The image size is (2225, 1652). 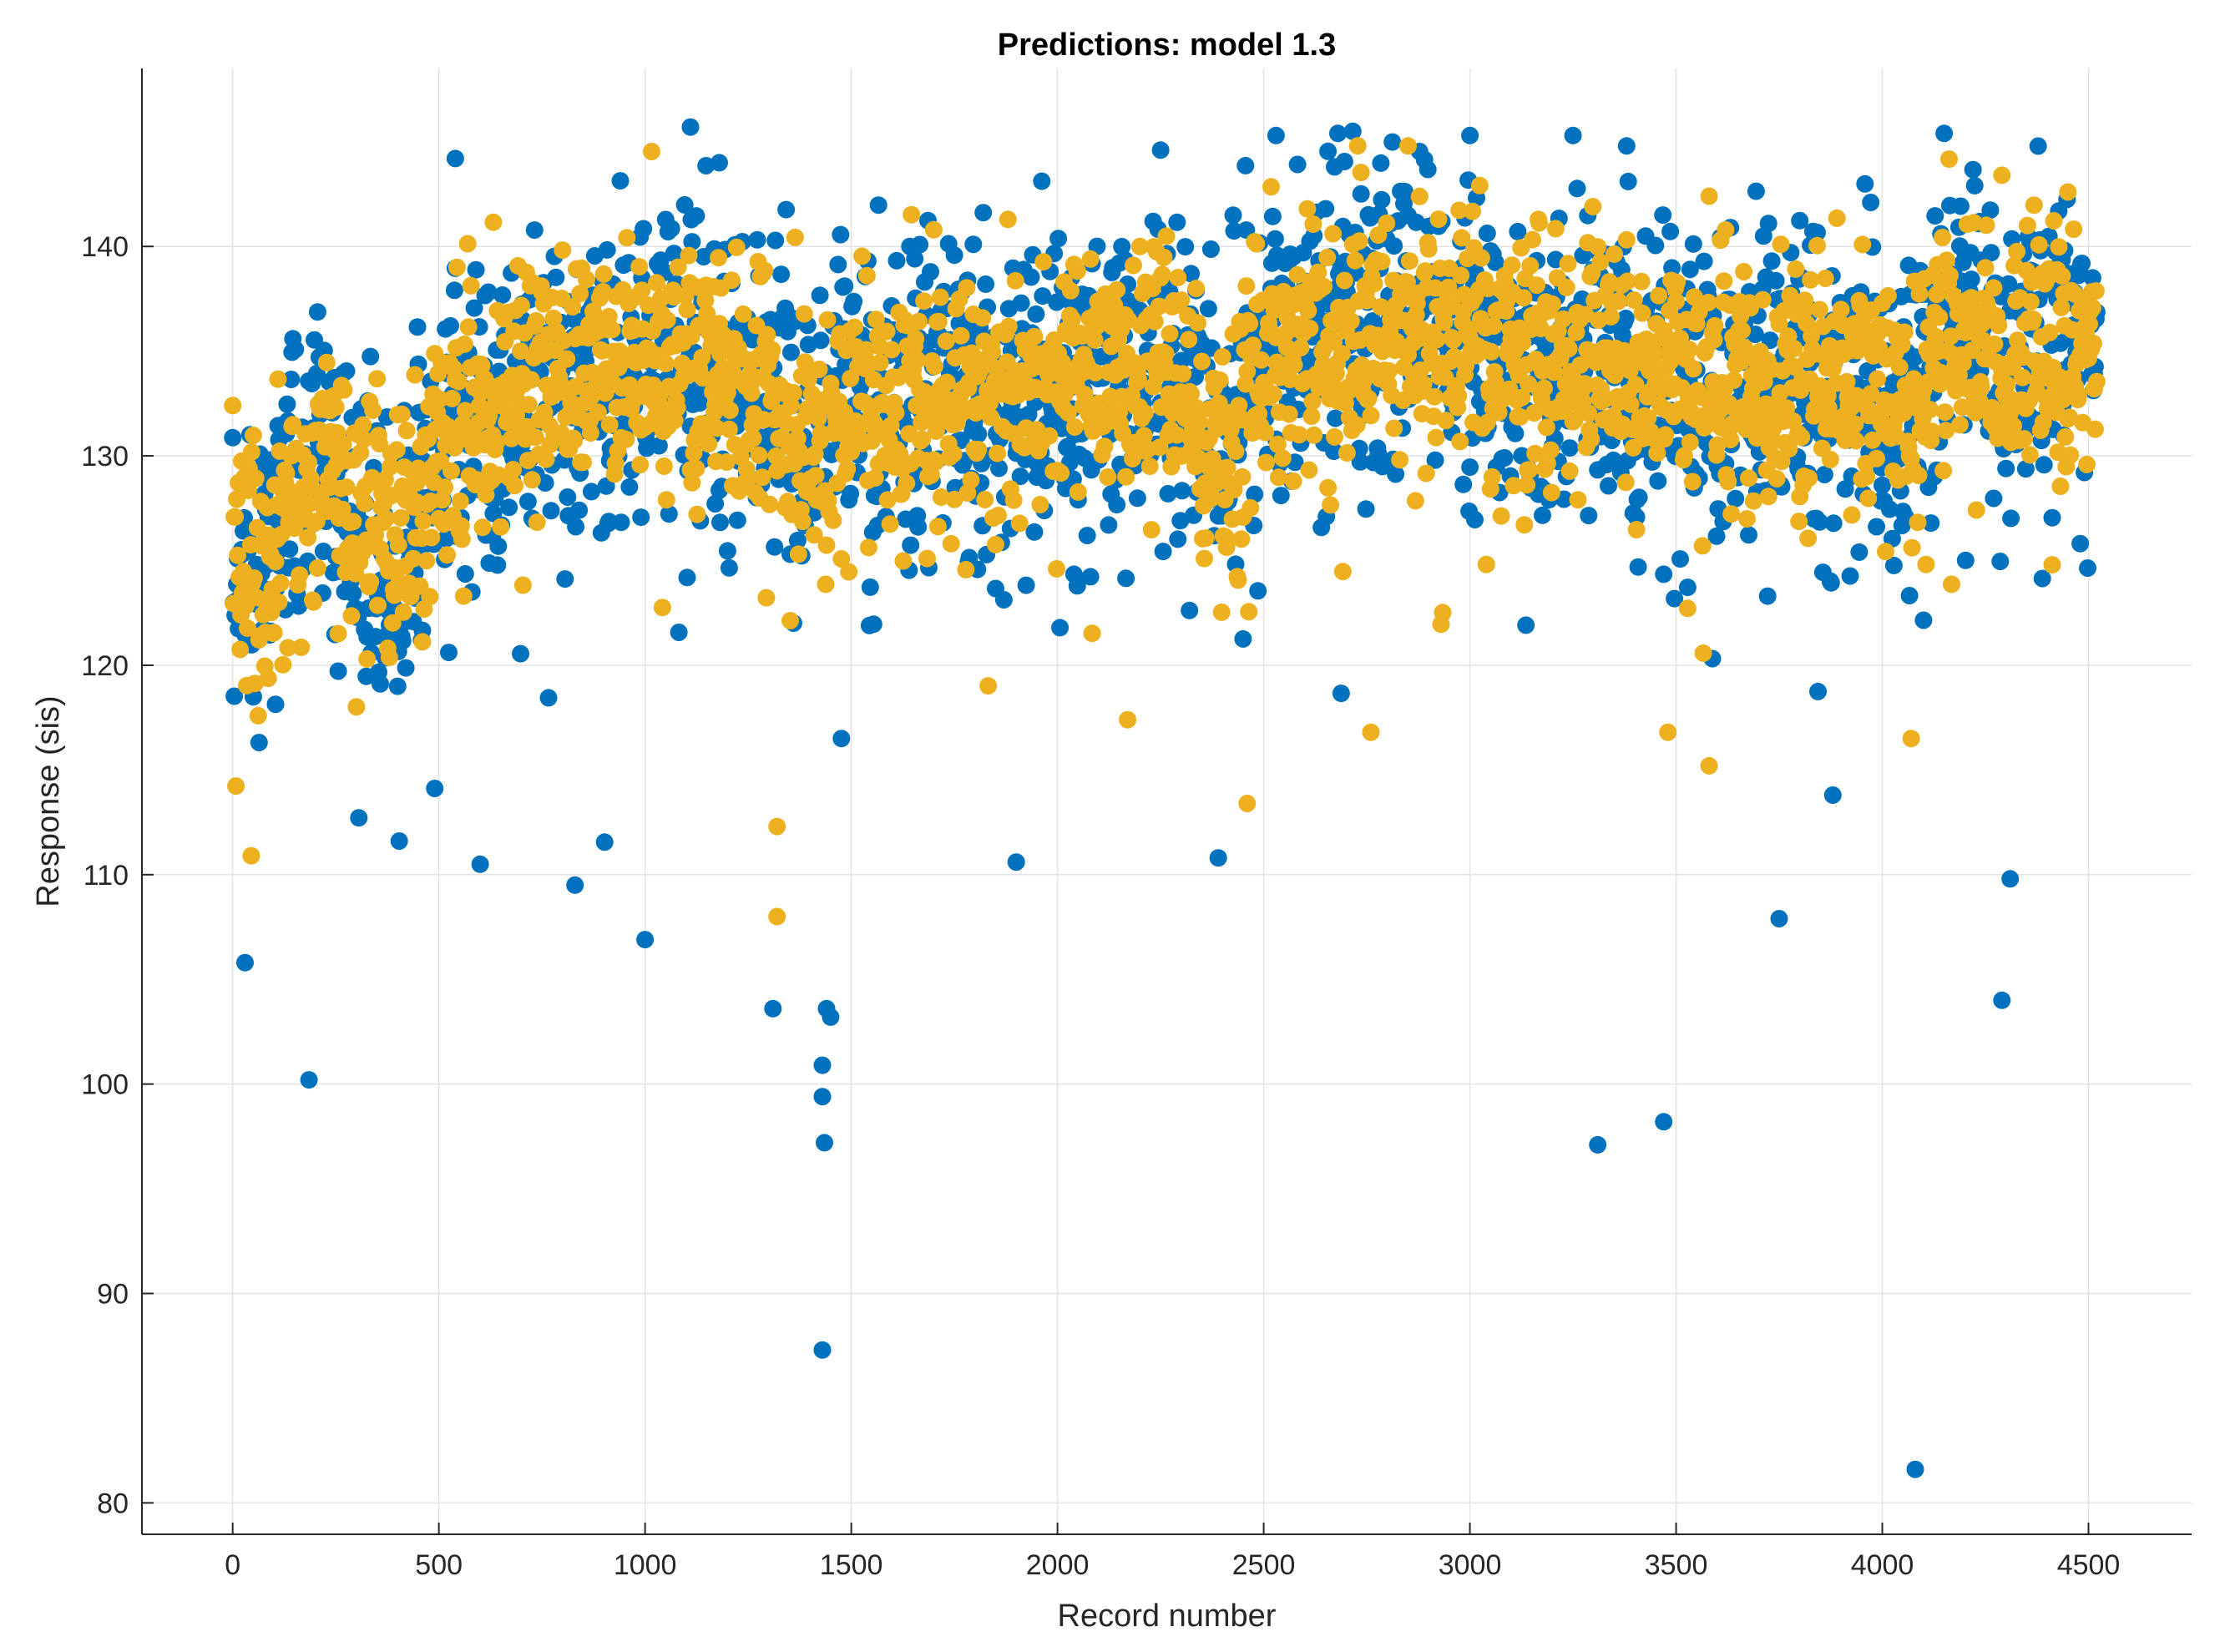 What do you see at coordinates (1058, 1565) in the screenshot?
I see `x-tick-label: 2000` at bounding box center [1058, 1565].